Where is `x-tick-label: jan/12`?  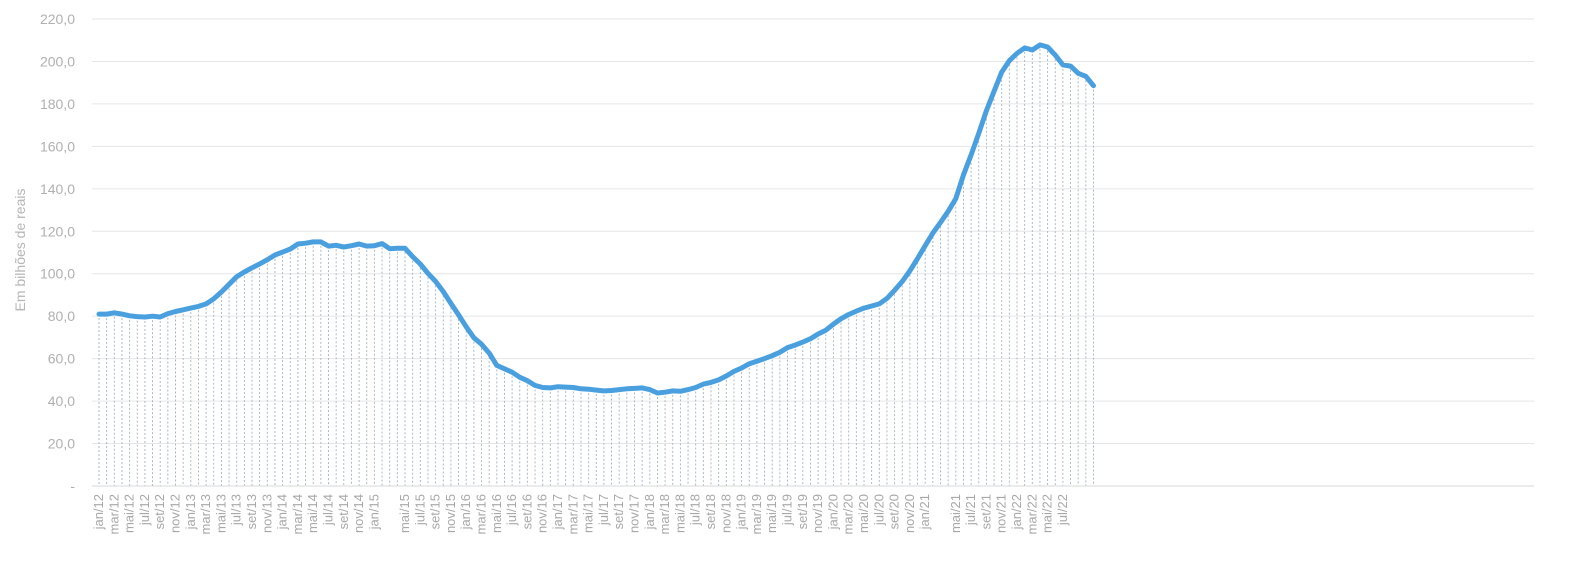 x-tick-label: jan/12 is located at coordinates (98, 512).